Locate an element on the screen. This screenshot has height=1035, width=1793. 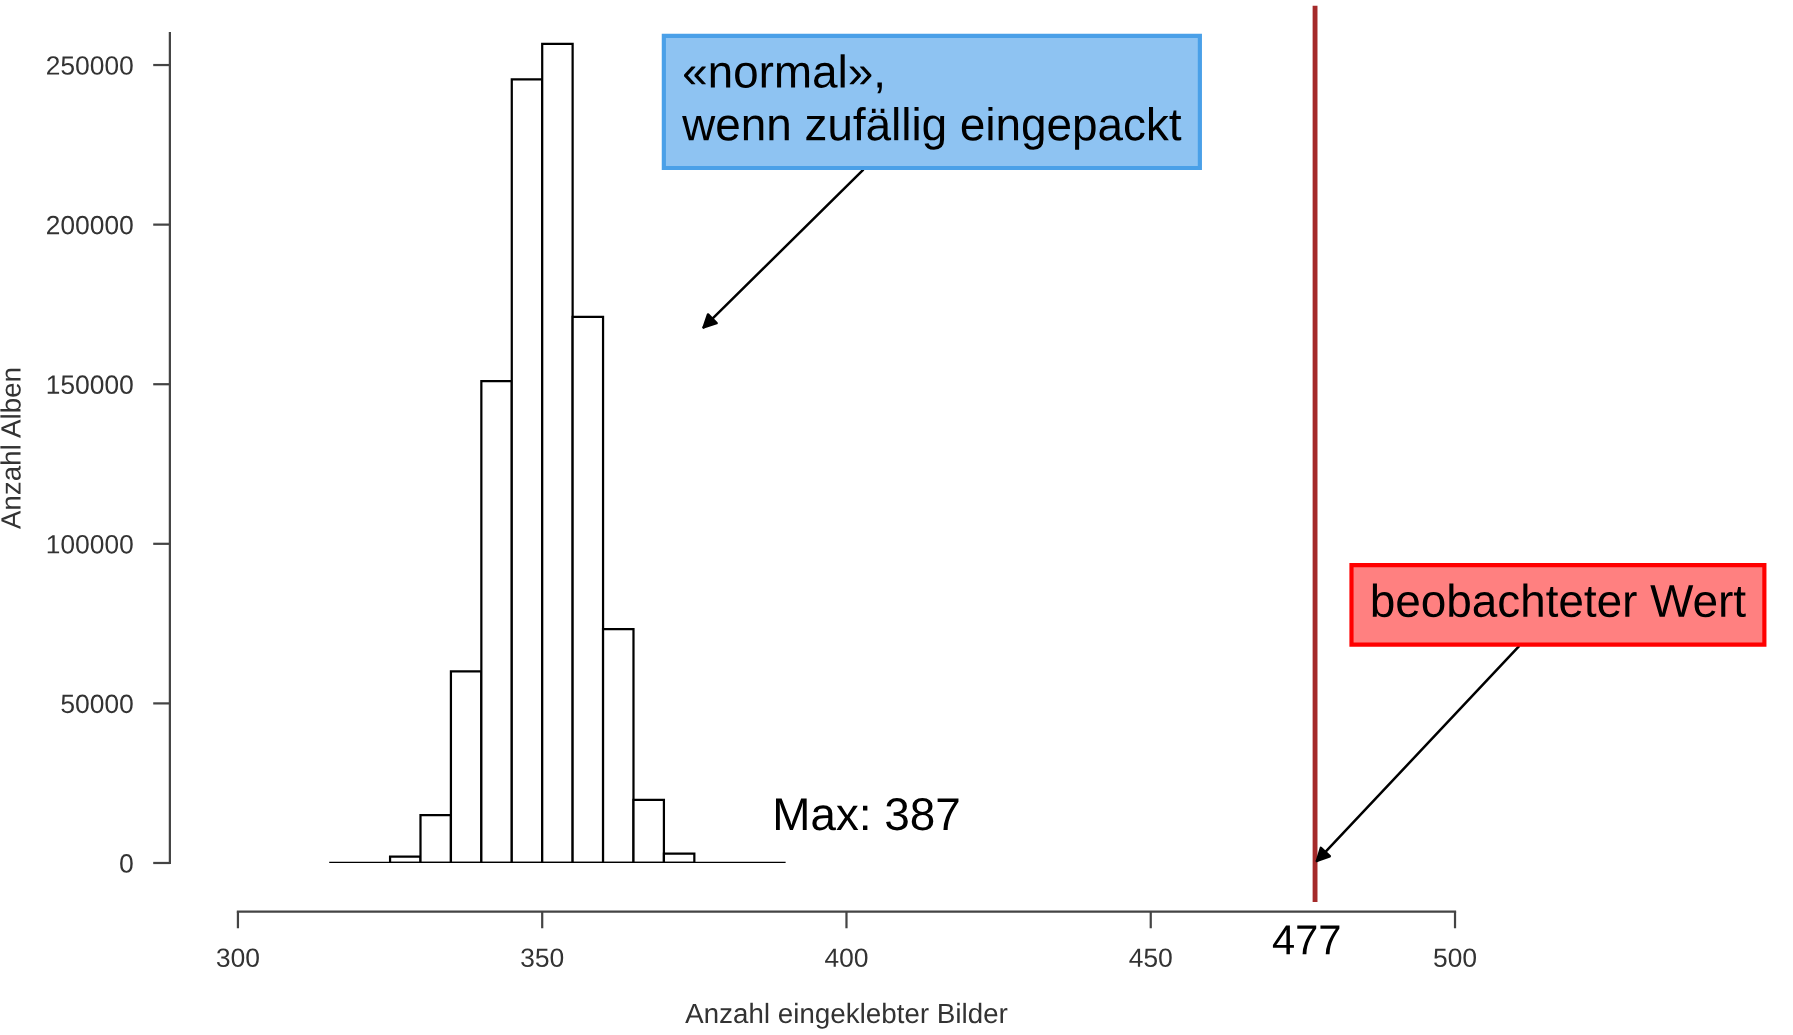
x-tick-label: 350 is located at coordinates (542, 958).